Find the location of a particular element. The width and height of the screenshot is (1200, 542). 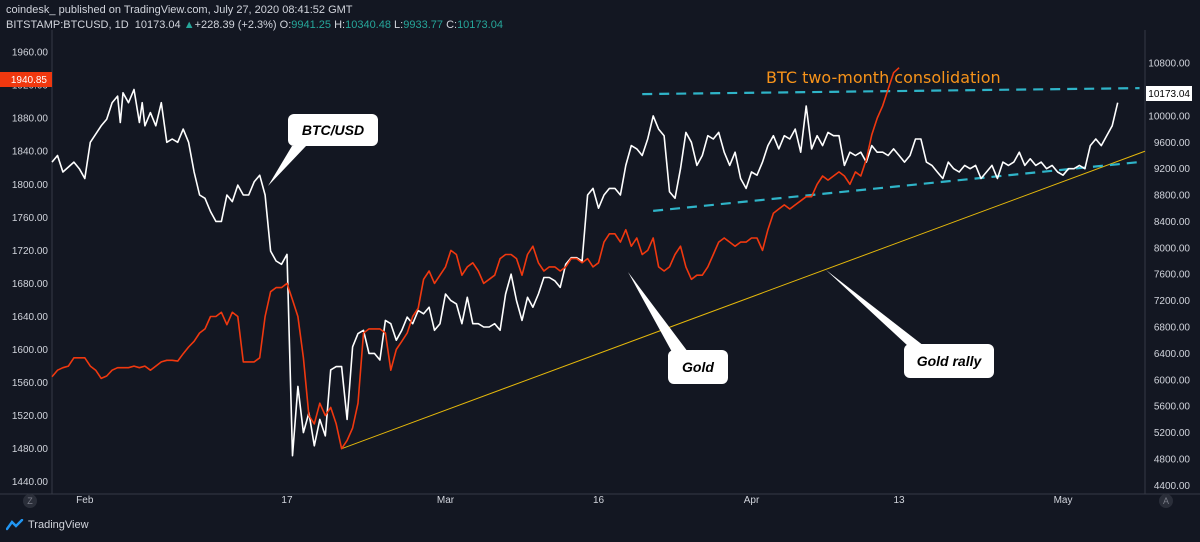

right-tick-label: 10800.00 is located at coordinates (1169, 64).